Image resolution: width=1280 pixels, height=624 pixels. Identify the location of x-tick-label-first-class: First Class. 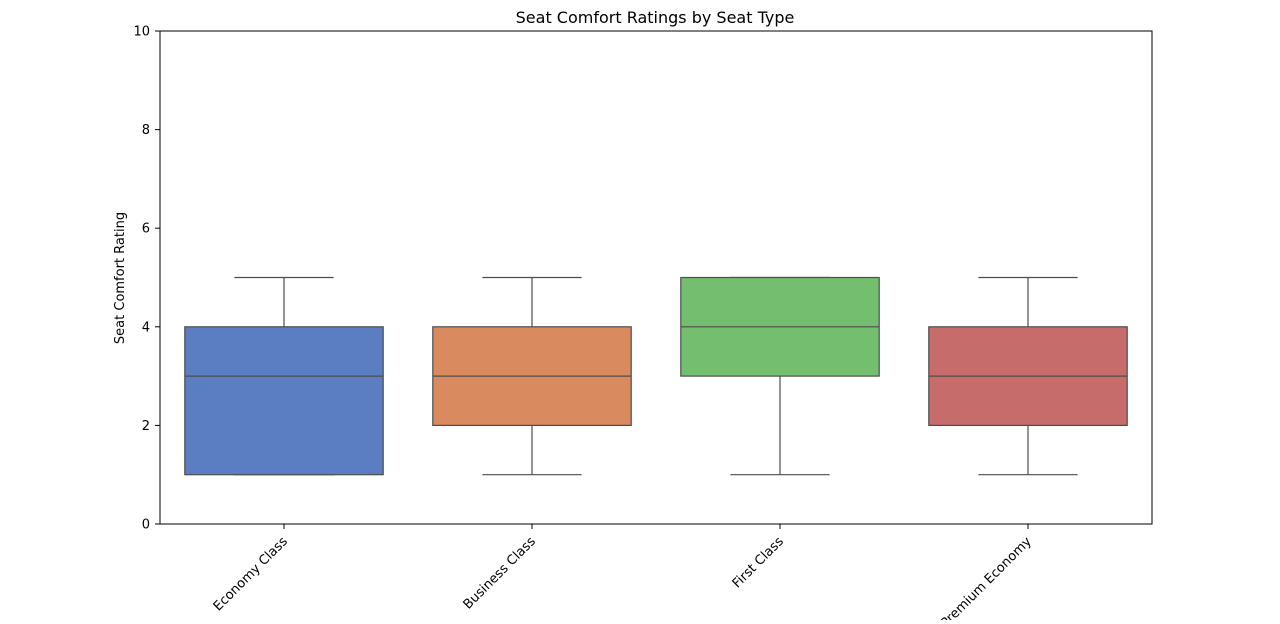
(758, 562).